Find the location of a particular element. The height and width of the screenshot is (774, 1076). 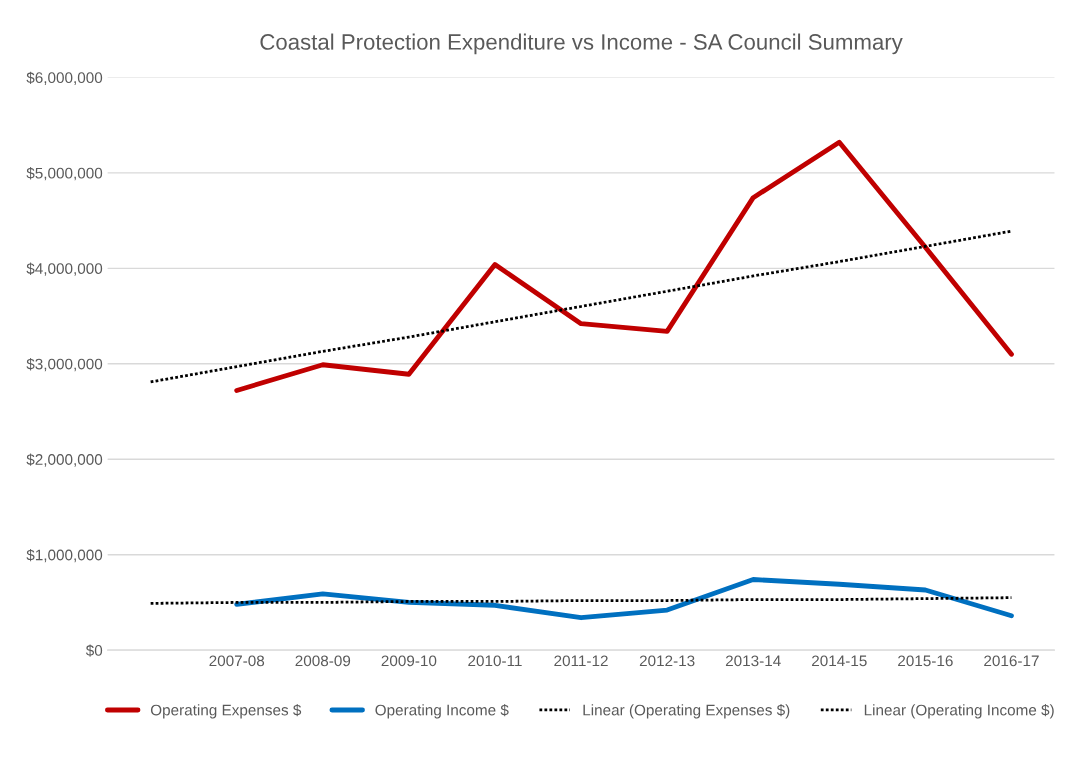

legend-label: Linear (Operating Expenses $) is located at coordinates (686, 711).